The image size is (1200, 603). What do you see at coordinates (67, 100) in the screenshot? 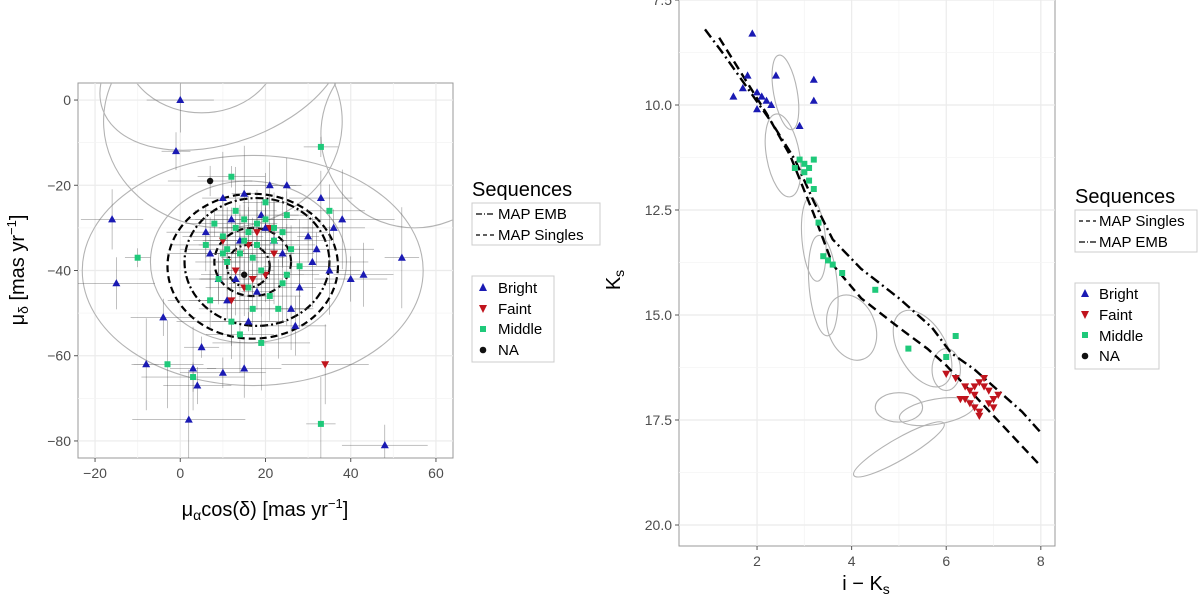
I see `y-tick-label: 0` at bounding box center [67, 100].